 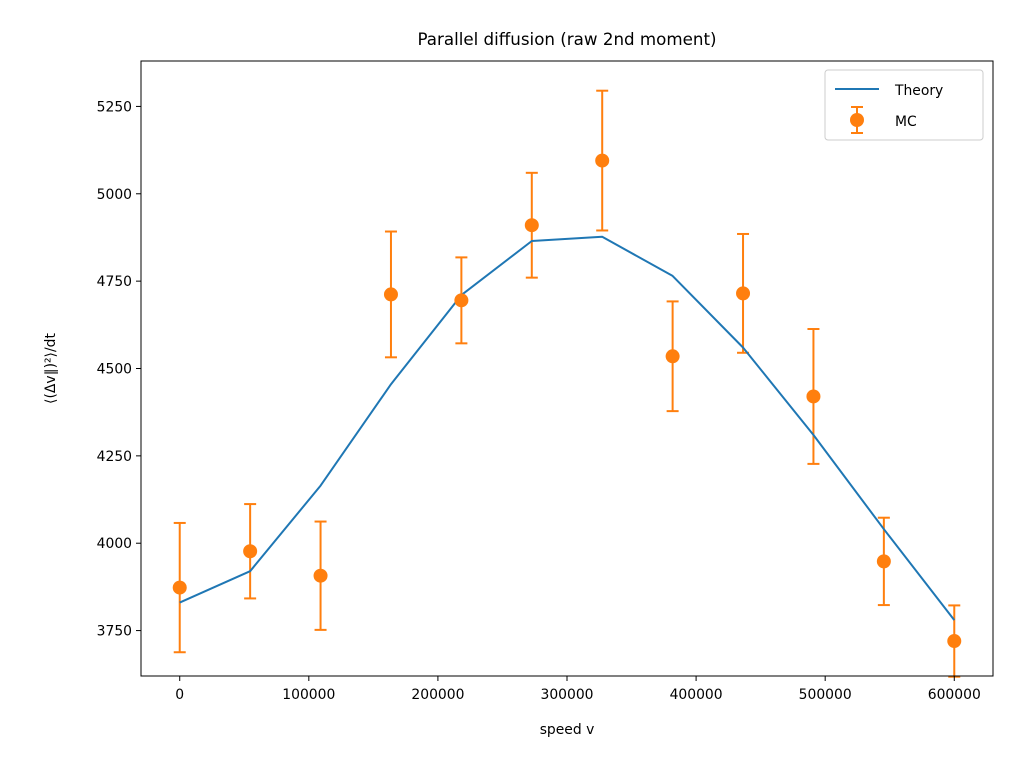 What do you see at coordinates (567, 730) in the screenshot?
I see `x-axis-title: speed v` at bounding box center [567, 730].